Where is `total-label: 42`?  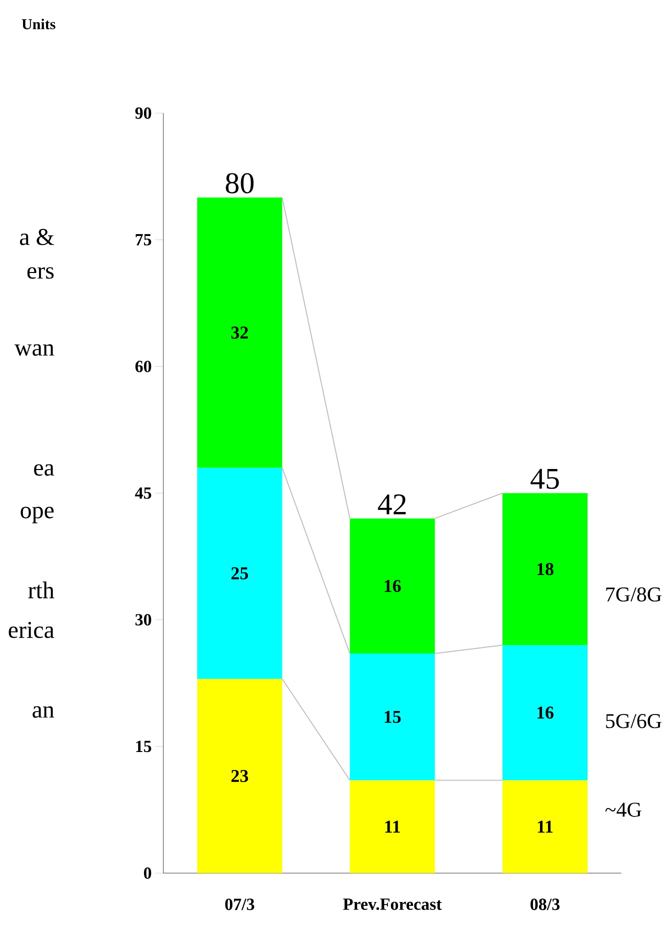 total-label: 42 is located at coordinates (392, 504).